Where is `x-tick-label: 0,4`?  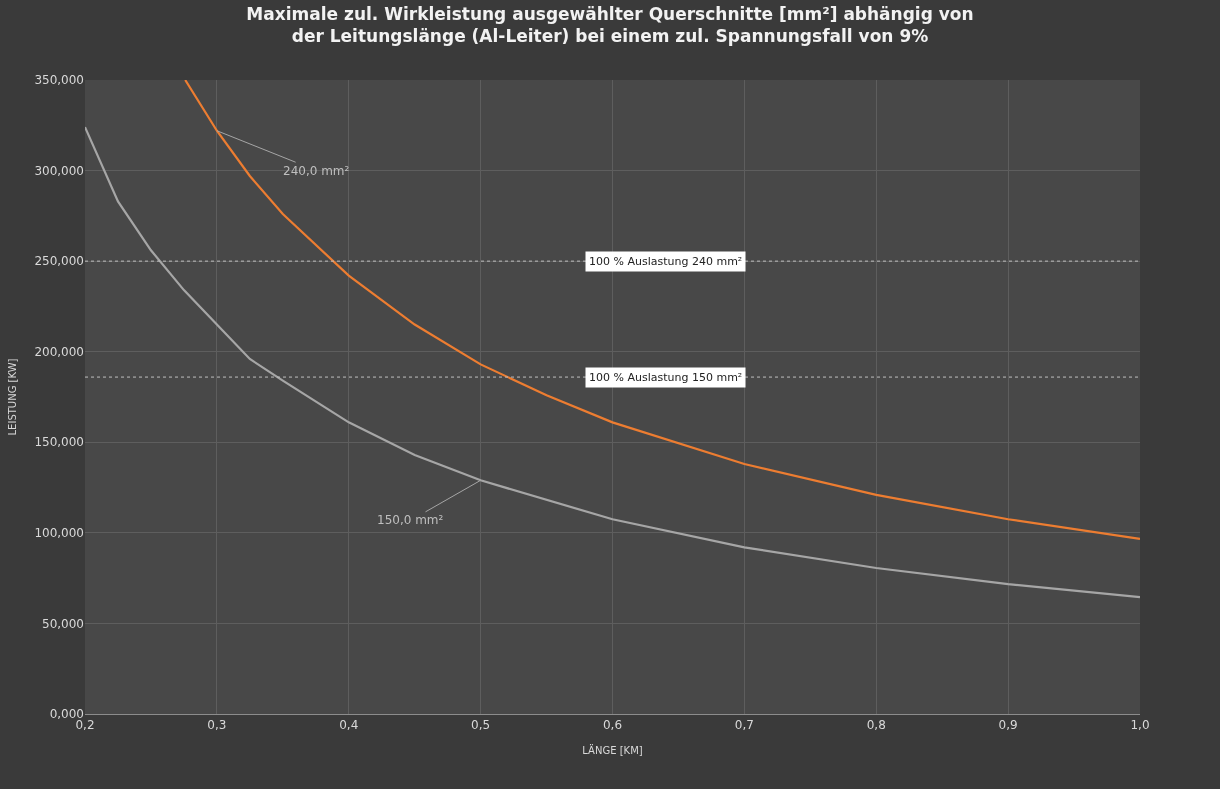 x-tick-label: 0,4 is located at coordinates (349, 725).